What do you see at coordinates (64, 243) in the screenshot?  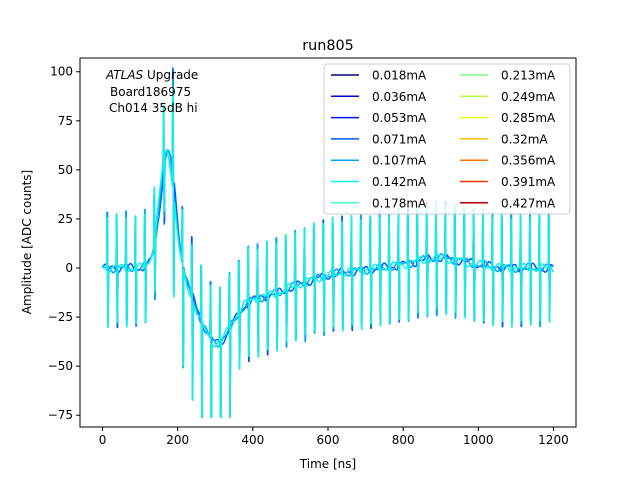 I see `y-axis-ticks: −75 −50 −25 0 25 50 75 100` at bounding box center [64, 243].